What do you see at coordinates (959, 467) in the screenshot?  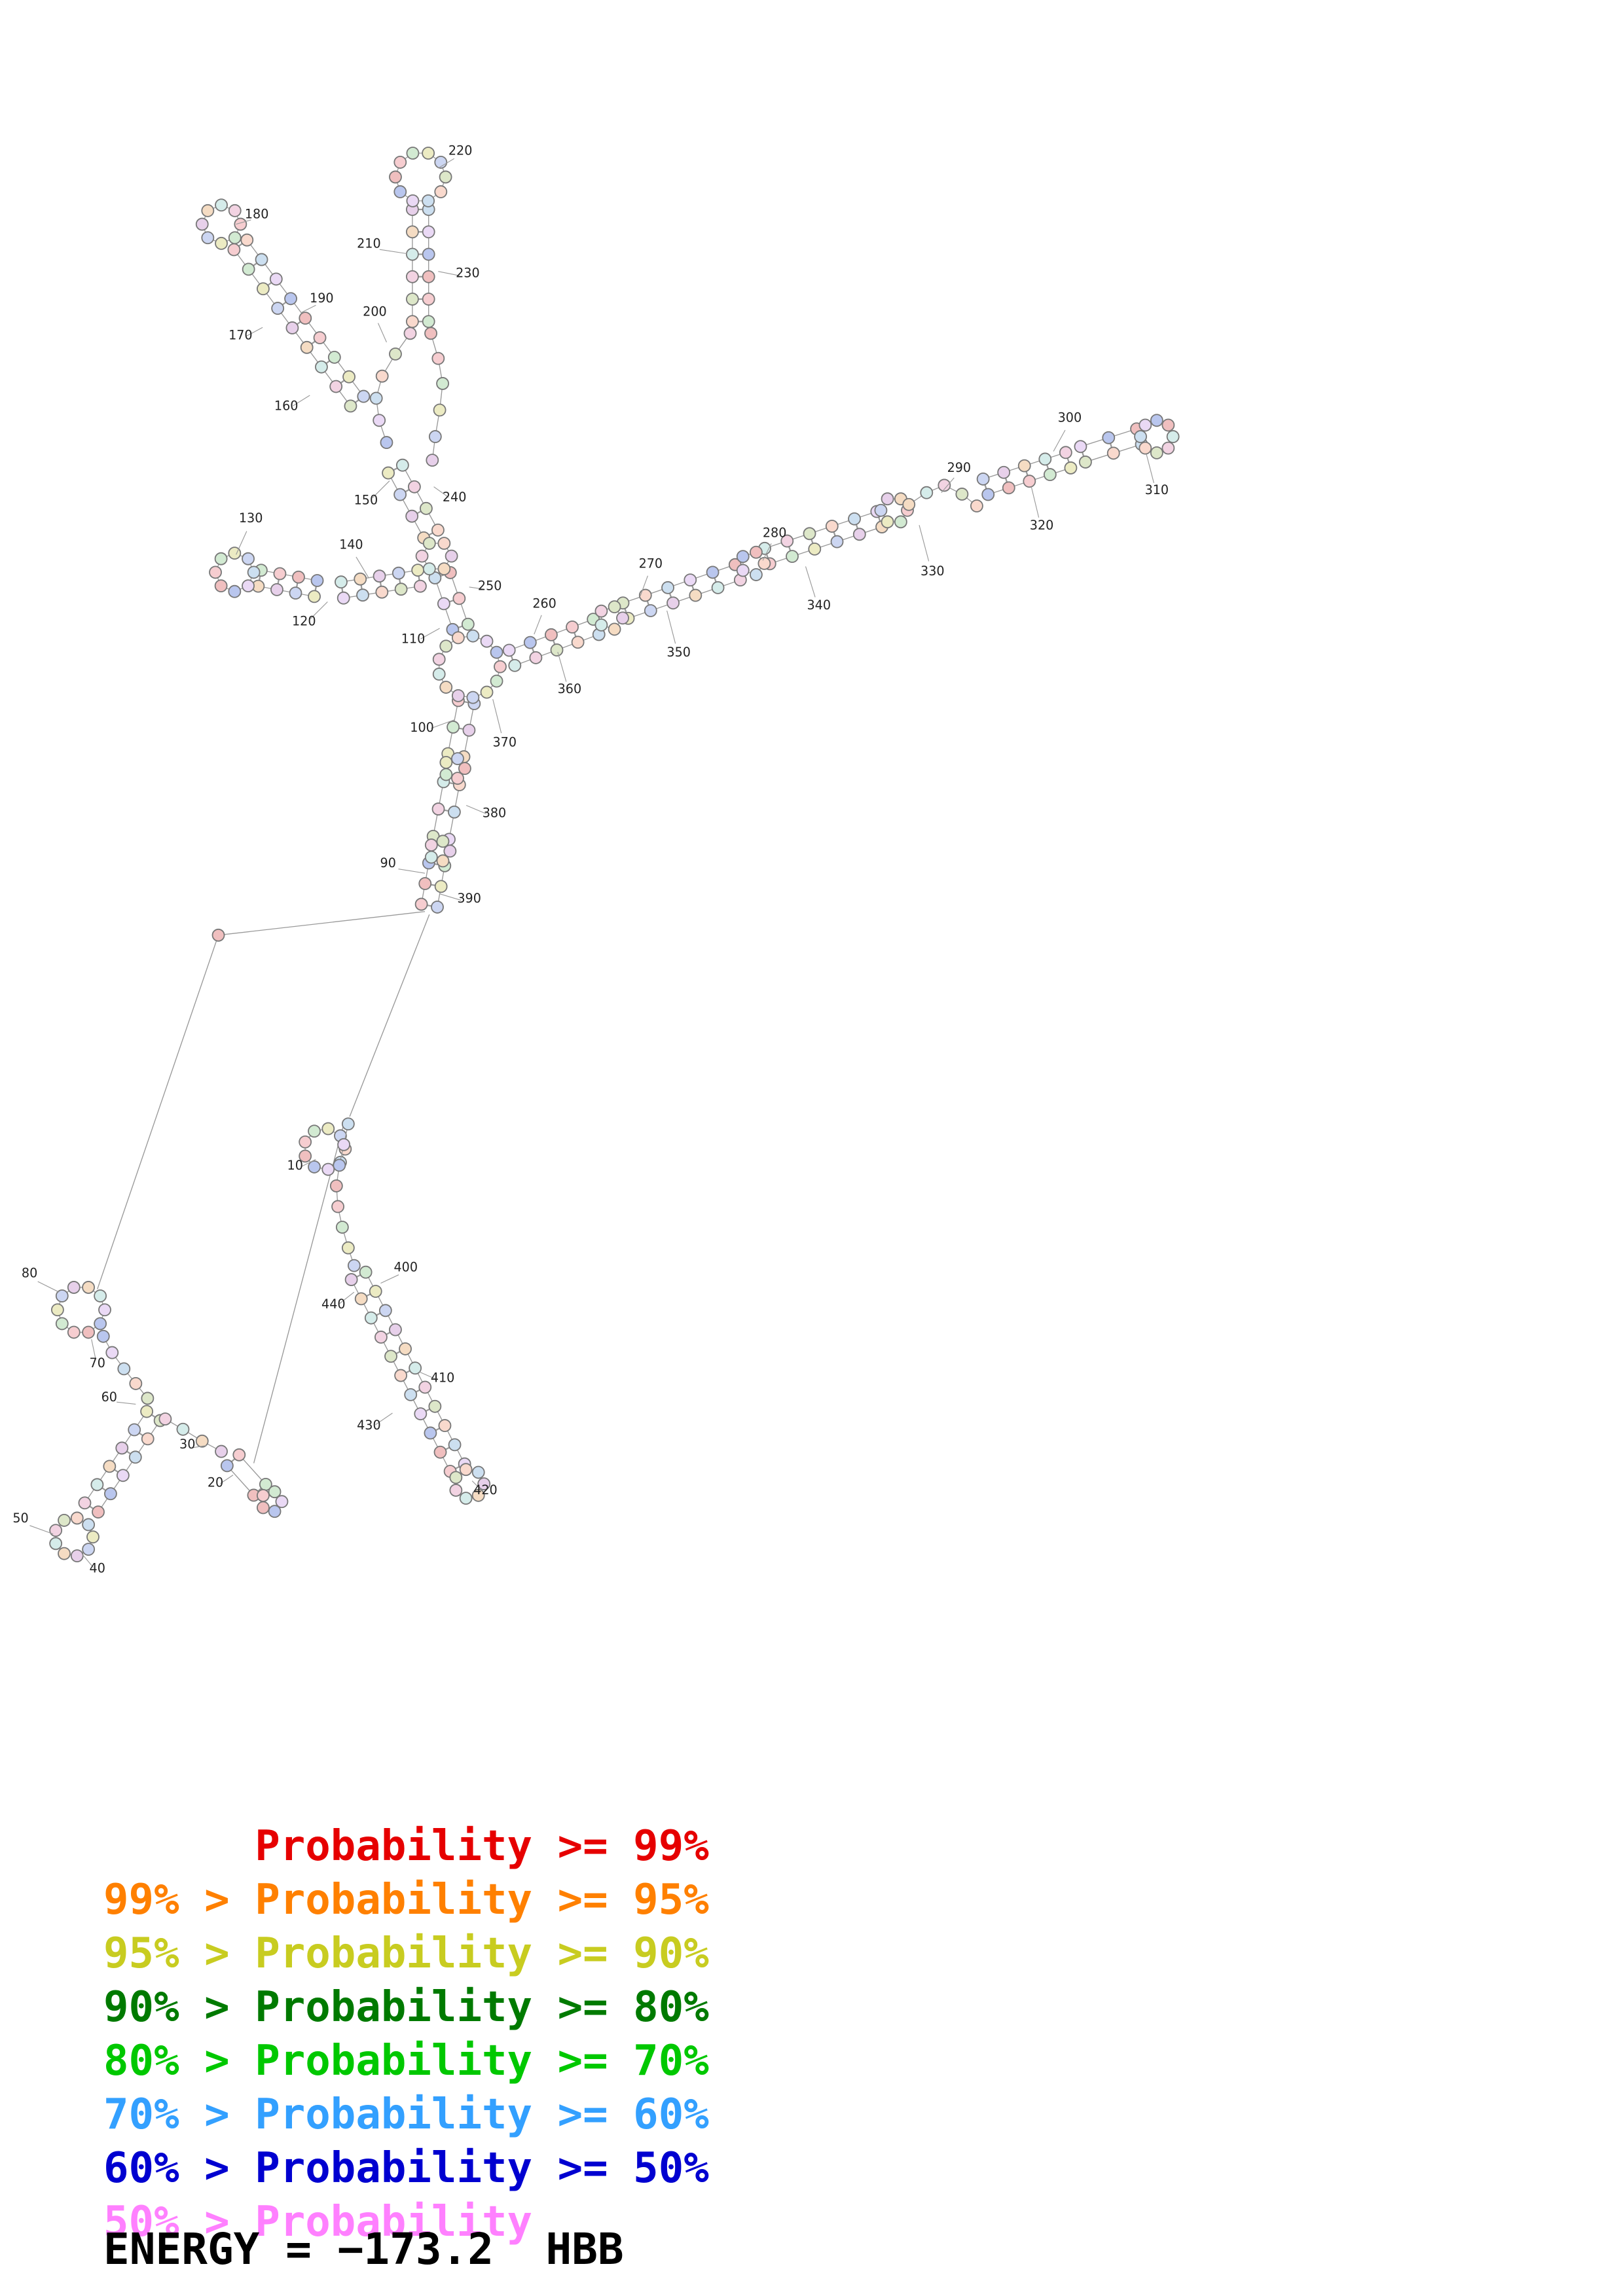 I see `position-label: 290` at bounding box center [959, 467].